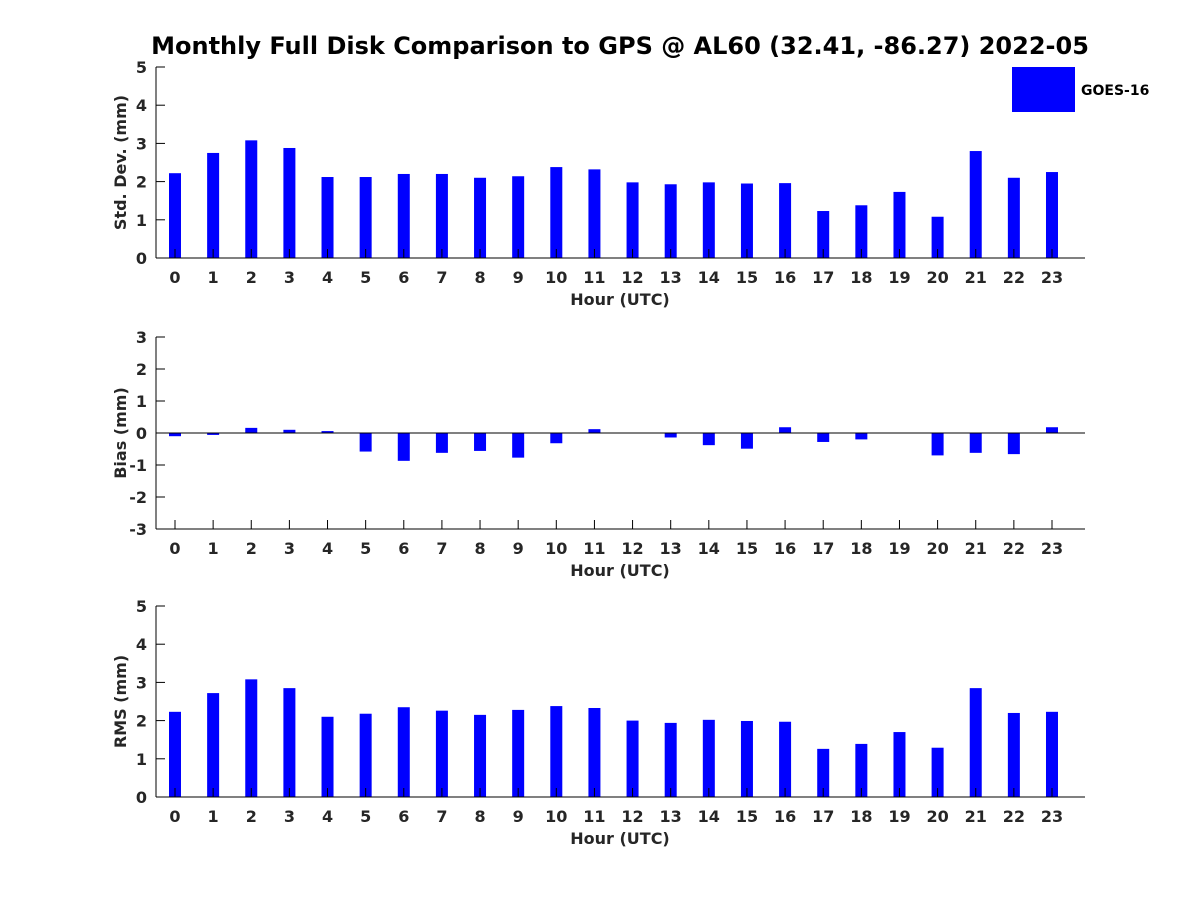 The height and width of the screenshot is (900, 1200). I want to click on y-axis-label: RMS (mm), so click(120, 701).